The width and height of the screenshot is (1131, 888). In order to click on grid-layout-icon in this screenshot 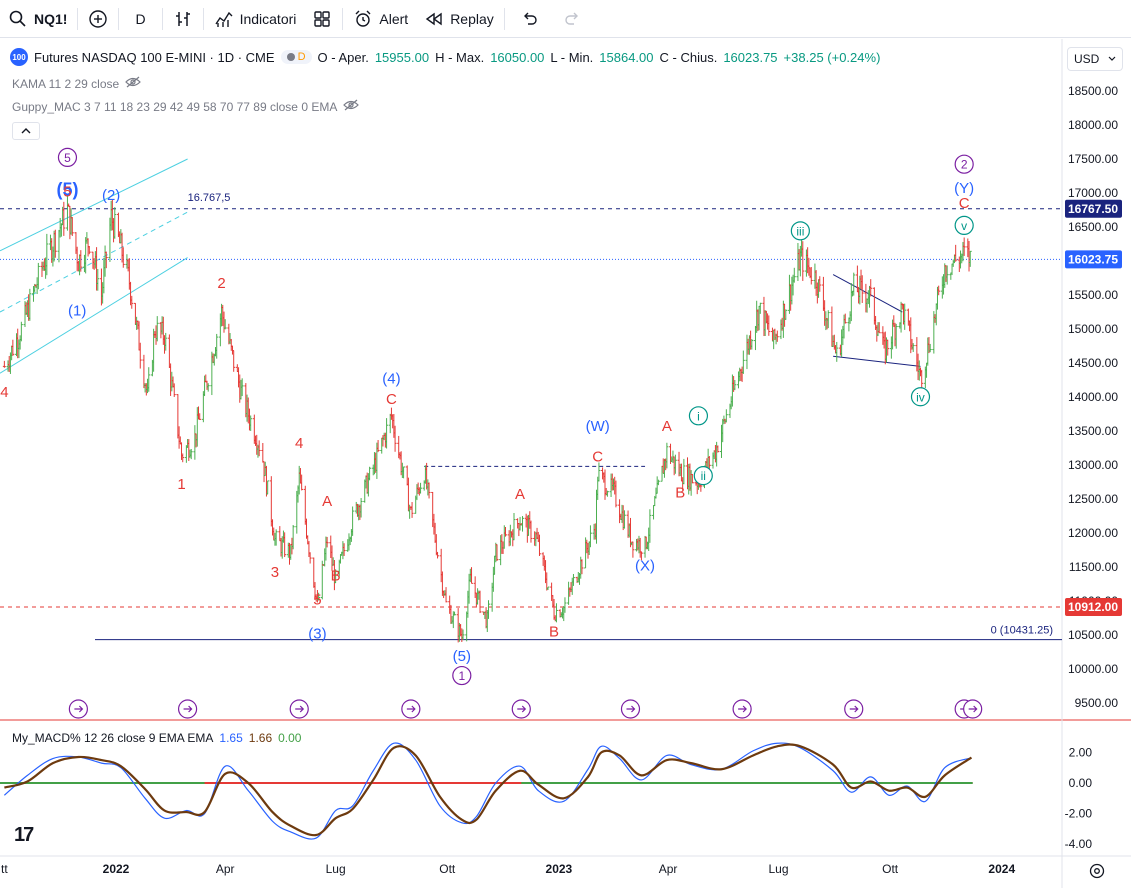, I will do `click(322, 19)`.